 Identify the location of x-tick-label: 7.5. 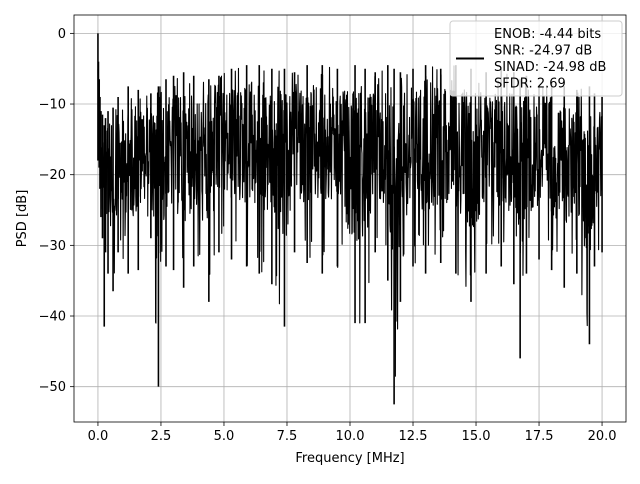
(287, 436).